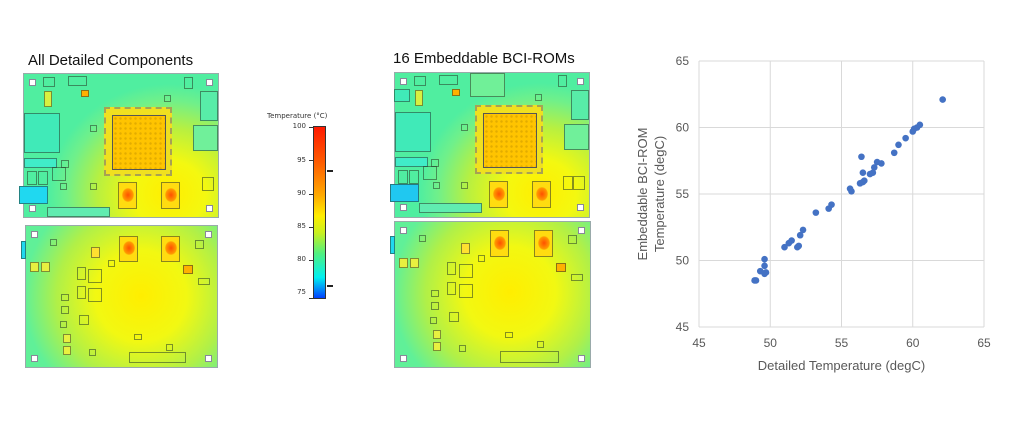 The image size is (1024, 429). Describe the element at coordinates (119, 145) in the screenshot. I see `left-board-top` at that location.